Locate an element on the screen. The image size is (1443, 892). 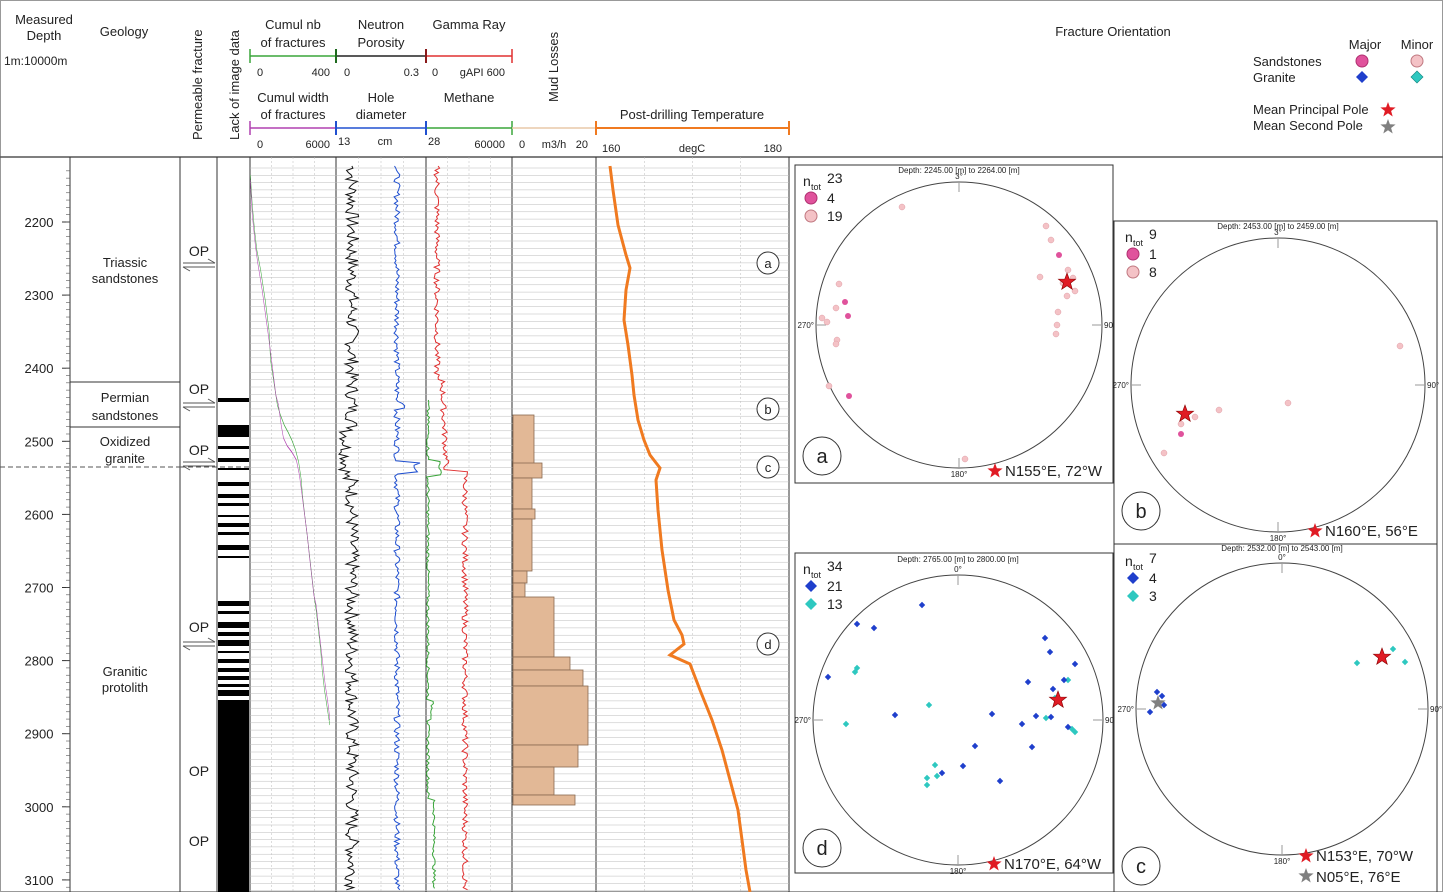
mean-principal-pole-star-icon is located at coordinates (1382, 656).